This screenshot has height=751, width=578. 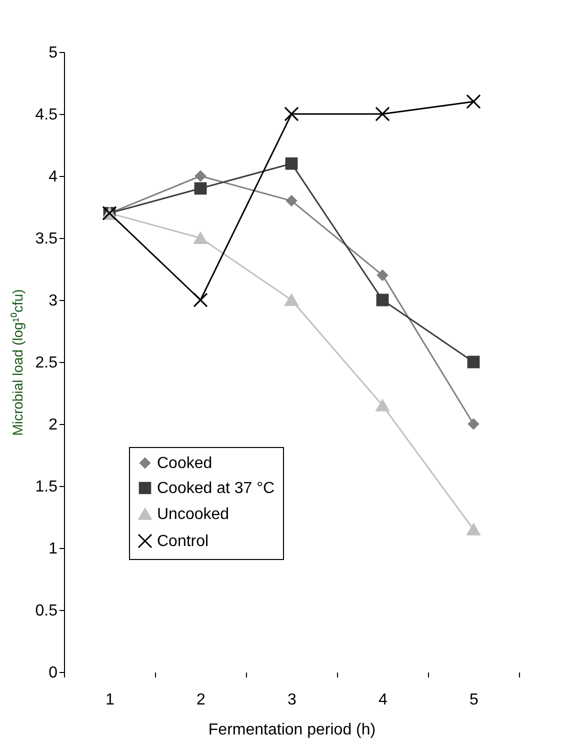 I want to click on x-tick-label: 1, so click(x=110, y=700).